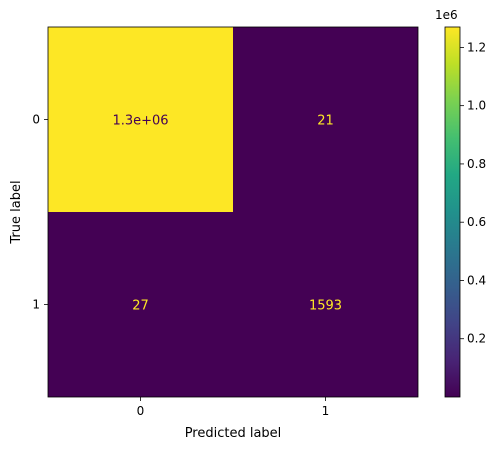 The height and width of the screenshot is (450, 499). What do you see at coordinates (141, 411) in the screenshot?
I see `x-tick-label-0: 0` at bounding box center [141, 411].